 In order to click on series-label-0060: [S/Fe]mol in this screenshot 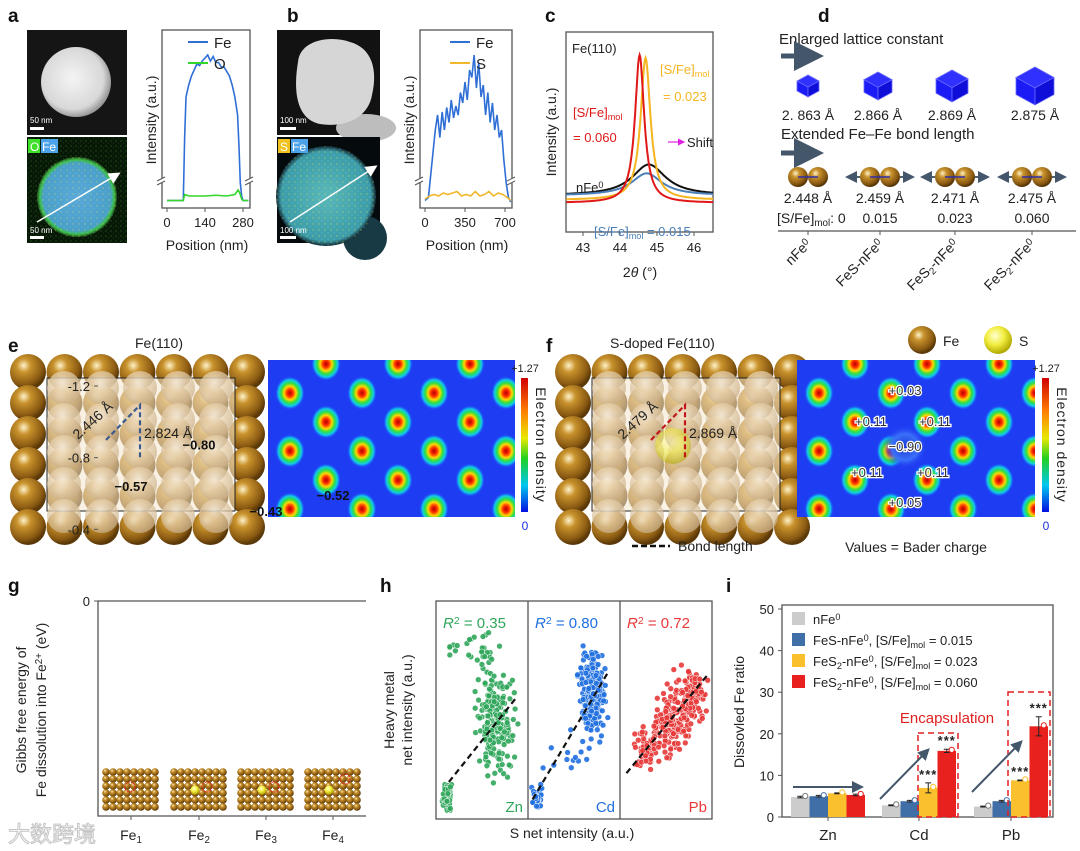, I will do `click(597, 113)`.